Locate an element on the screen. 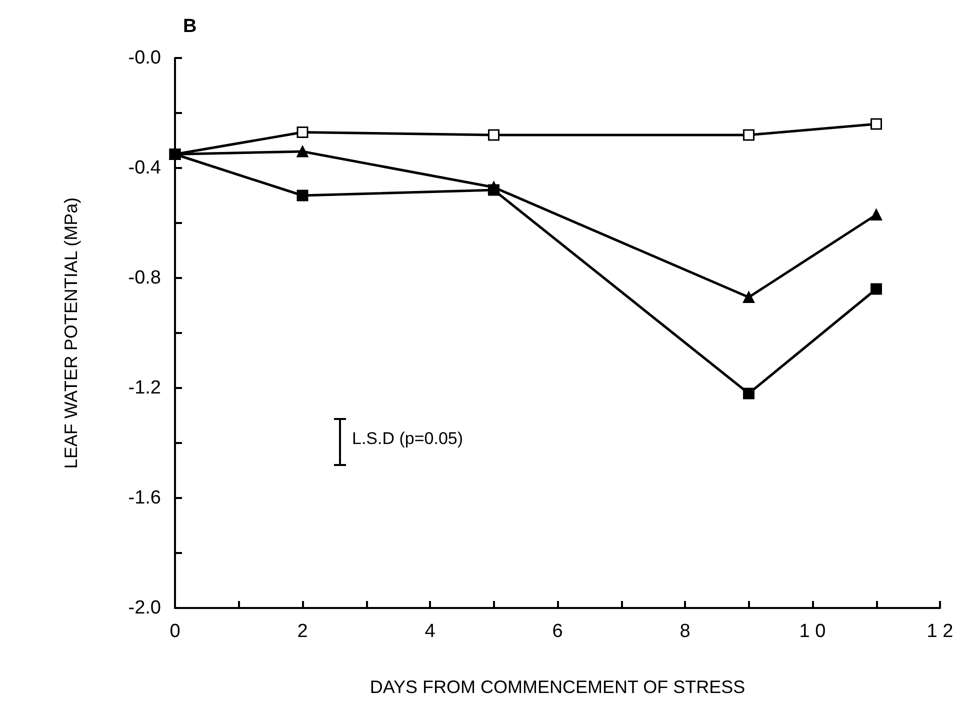 The height and width of the screenshot is (726, 964). y-tick-label: -1.2 is located at coordinates (144, 388).